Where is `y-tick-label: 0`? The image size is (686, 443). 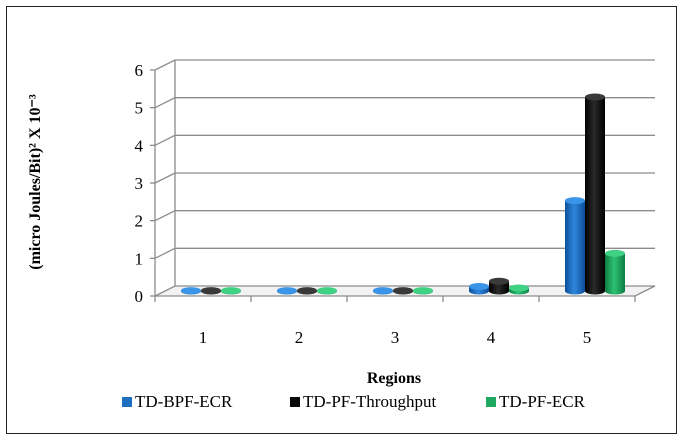 y-tick-label: 0 is located at coordinates (139, 296).